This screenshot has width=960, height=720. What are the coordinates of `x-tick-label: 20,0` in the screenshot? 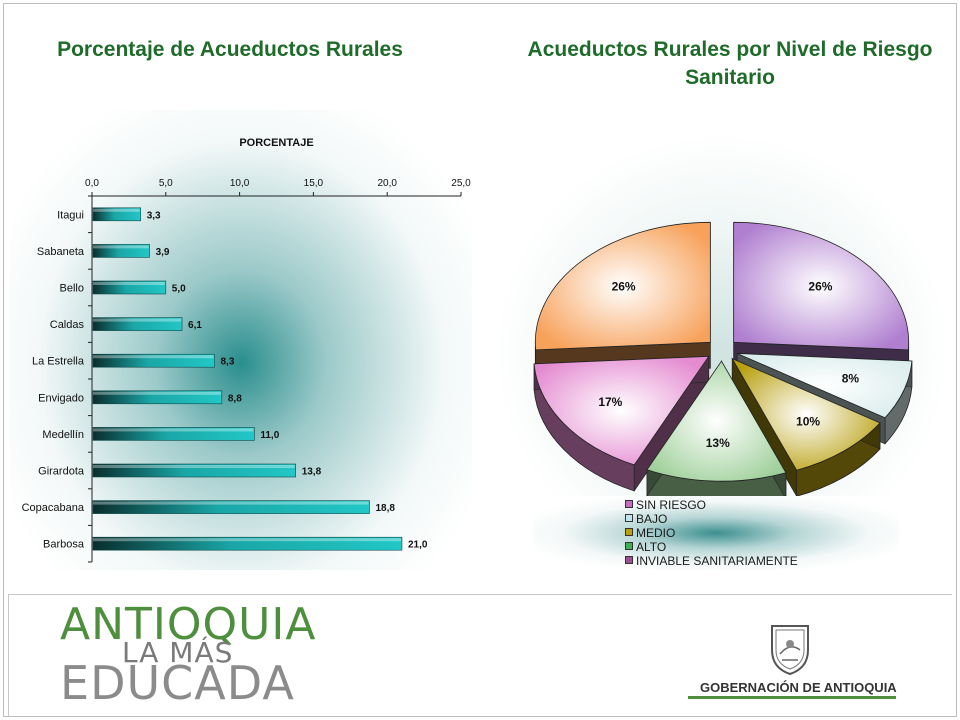 It's located at (387, 183).